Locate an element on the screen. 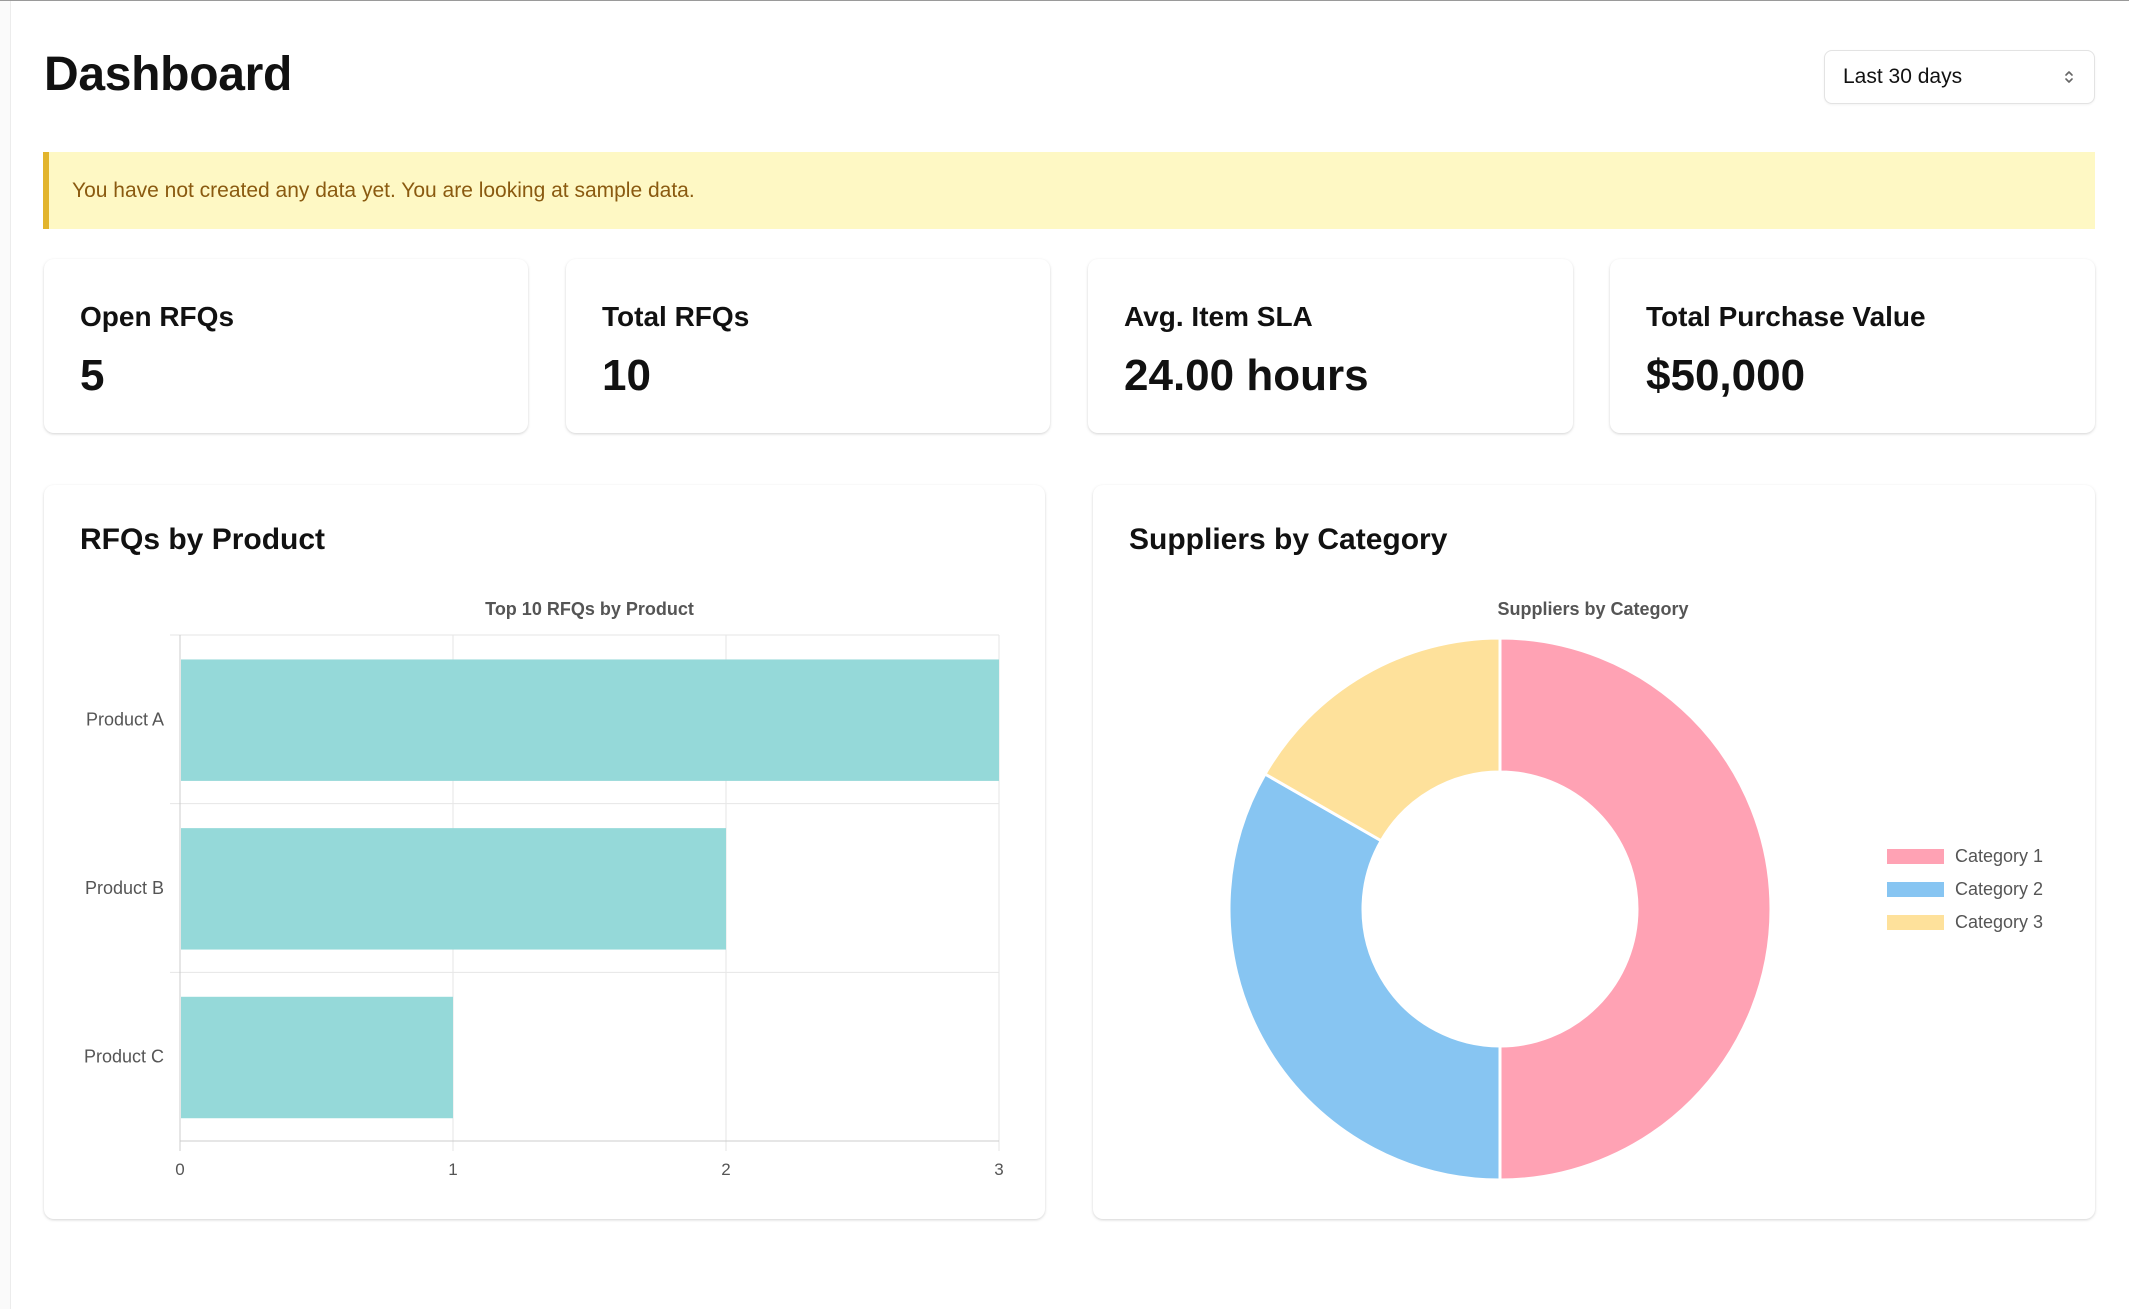 The width and height of the screenshot is (2129, 1309). stat-label: Total RFQs is located at coordinates (676, 316).